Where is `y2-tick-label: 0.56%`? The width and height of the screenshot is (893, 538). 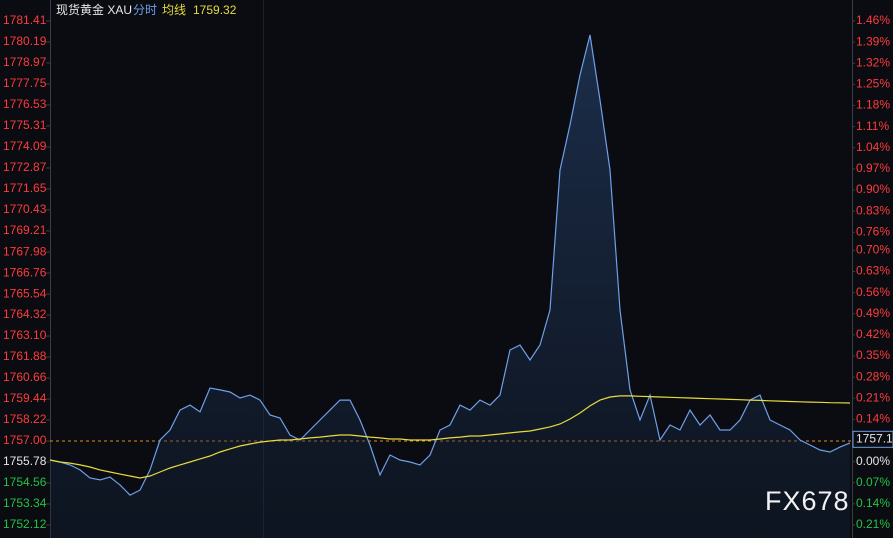 y2-tick-label: 0.56% is located at coordinates (873, 292).